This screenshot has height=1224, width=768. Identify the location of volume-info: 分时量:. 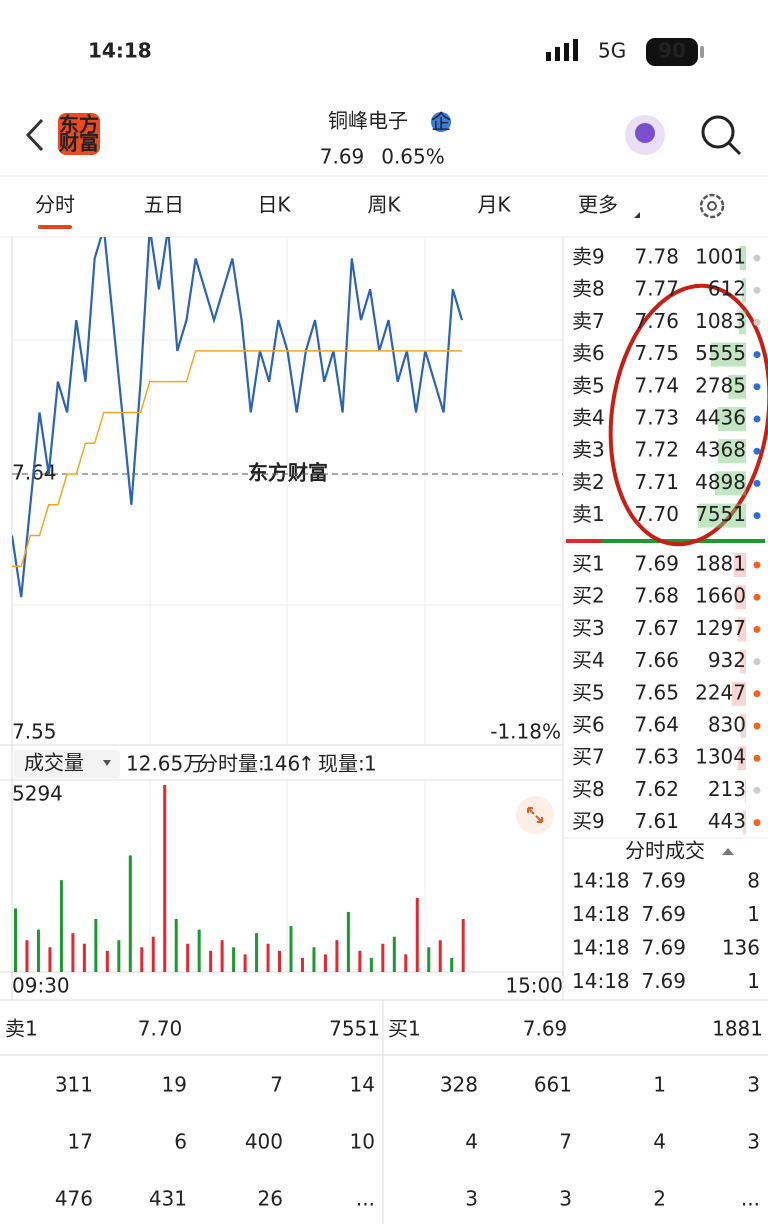
(231, 764).